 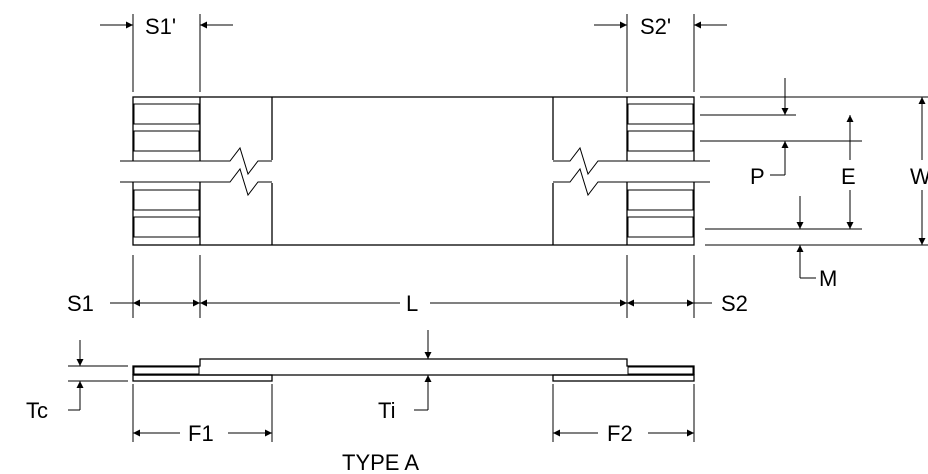 I want to click on label-s1-prime: S1', so click(x=160, y=26).